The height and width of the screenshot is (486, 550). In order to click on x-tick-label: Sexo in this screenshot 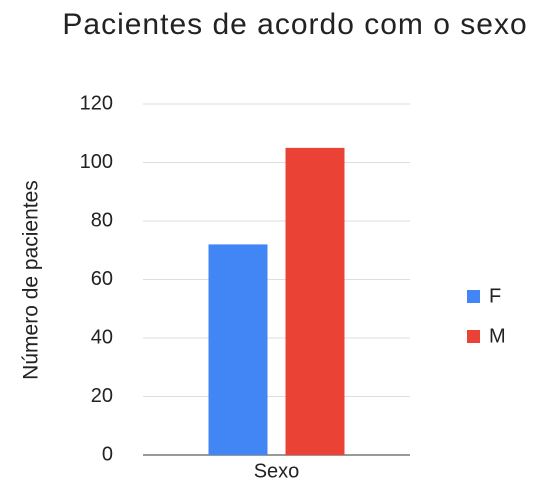, I will do `click(277, 471)`.